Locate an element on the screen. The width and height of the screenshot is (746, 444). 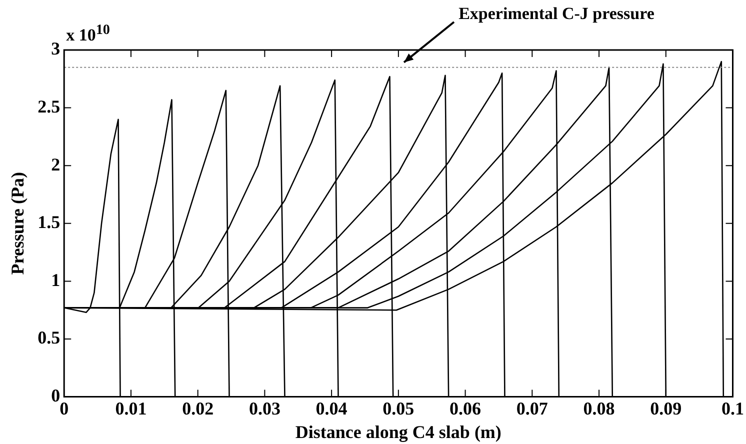
text: x 10$^{10}$ is located at coordinates (88, 34).